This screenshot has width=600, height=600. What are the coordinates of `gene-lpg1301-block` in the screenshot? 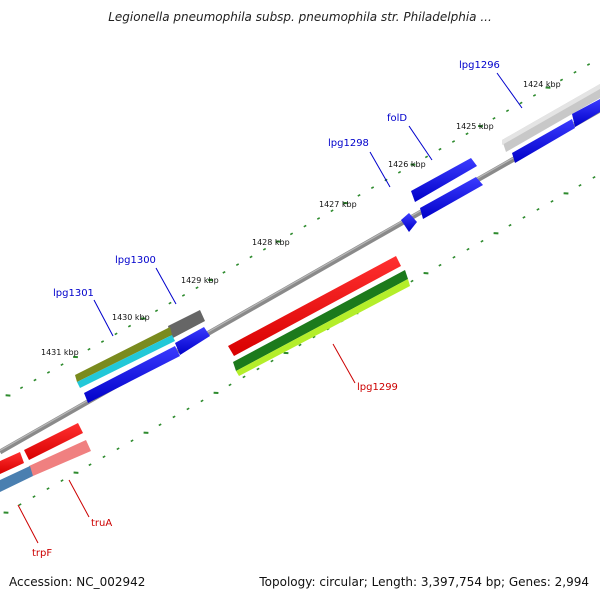 It's located at (127, 365).